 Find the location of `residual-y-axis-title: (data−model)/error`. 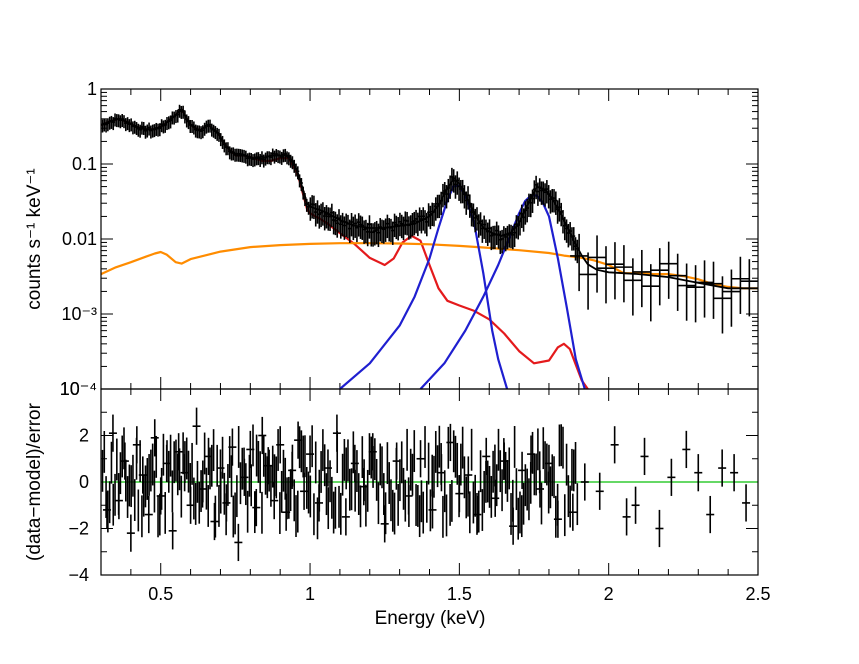

residual-y-axis-title: (data−model)/error is located at coordinates (34, 481).